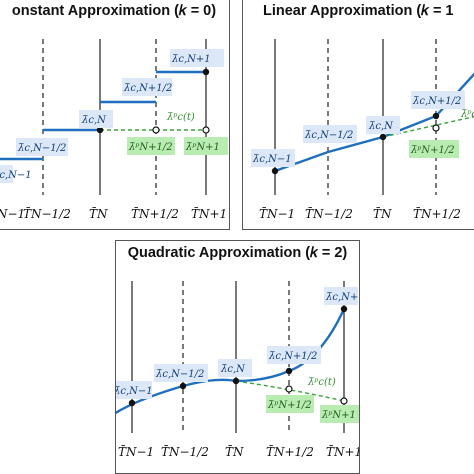 This screenshot has width=474, height=474. What do you see at coordinates (98, 213) in the screenshot?
I see `constant-tick-t-n: T̄N` at bounding box center [98, 213].